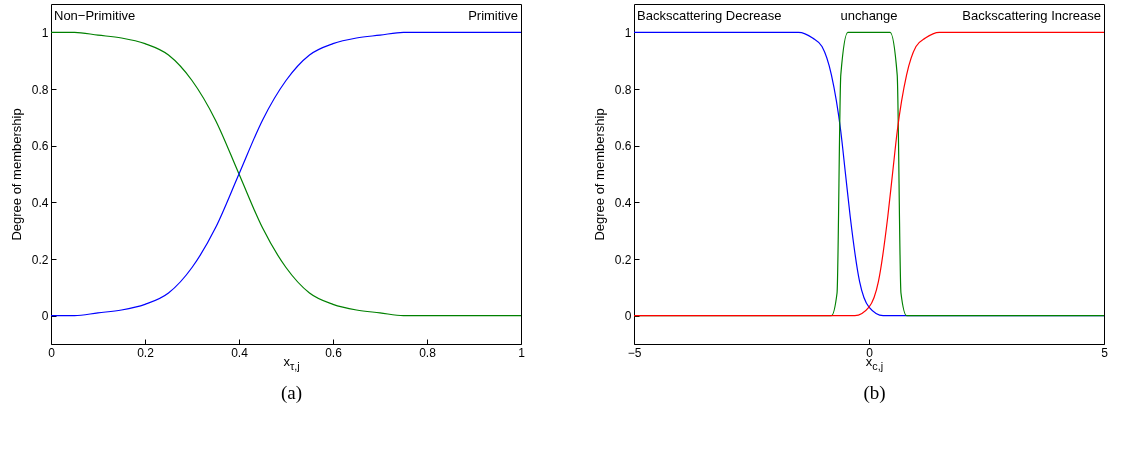  Describe the element at coordinates (291, 392) in the screenshot. I see `text: (a)` at that location.